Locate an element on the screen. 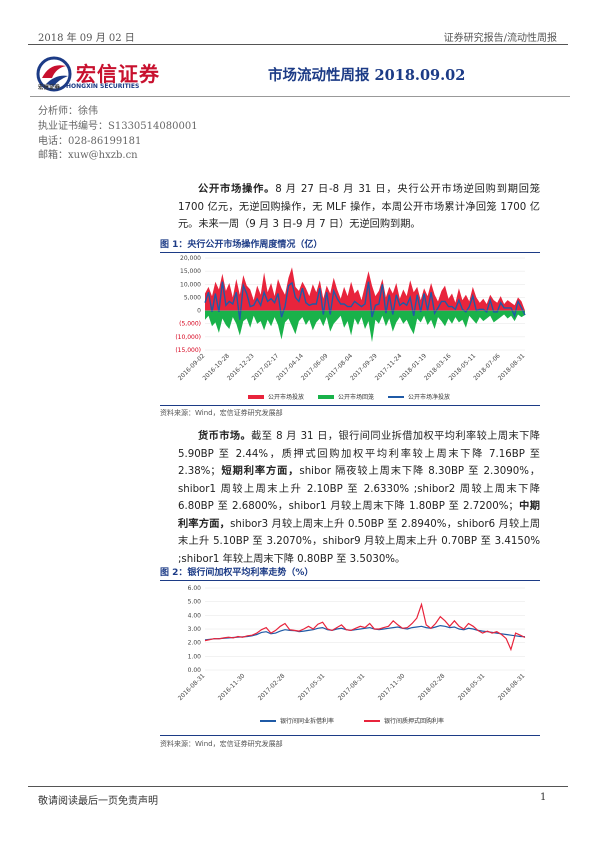  x-tick-label: 2016-08-31 is located at coordinates (192, 687).